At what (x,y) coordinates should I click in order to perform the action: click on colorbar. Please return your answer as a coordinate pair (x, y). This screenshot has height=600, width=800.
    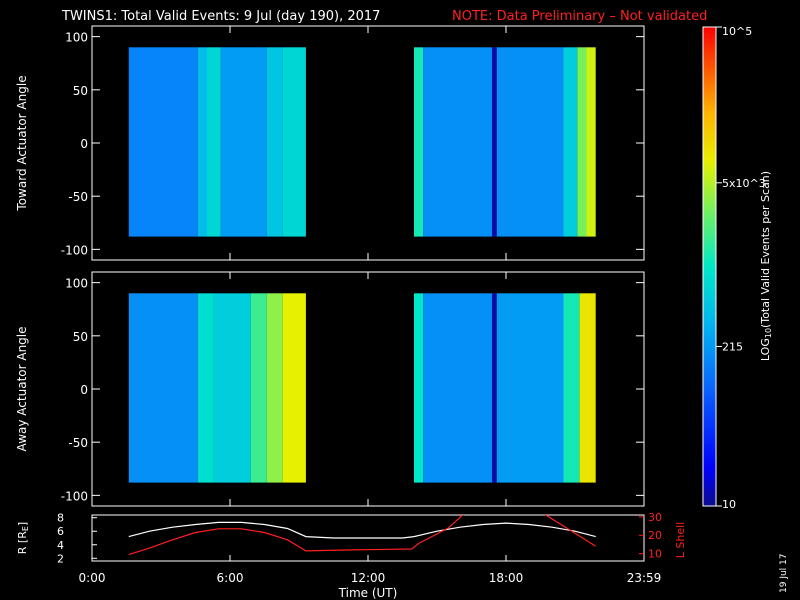
    Looking at the image, I should click on (709, 266).